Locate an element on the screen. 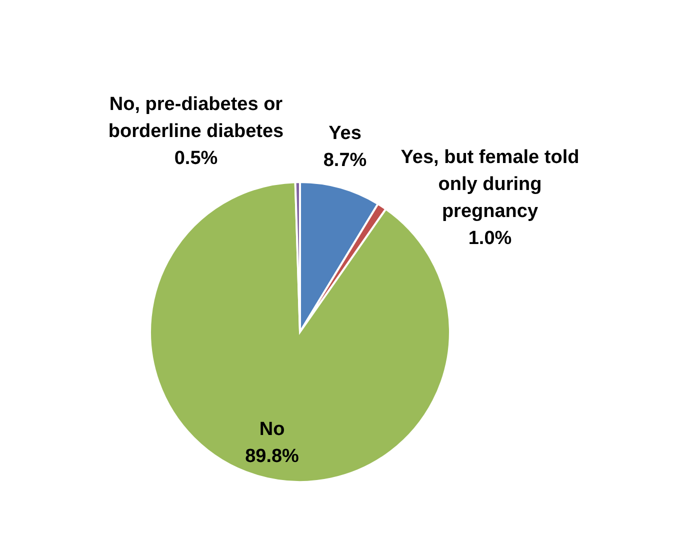 This screenshot has width=678, height=536. data-label: 1.0% is located at coordinates (490, 238).